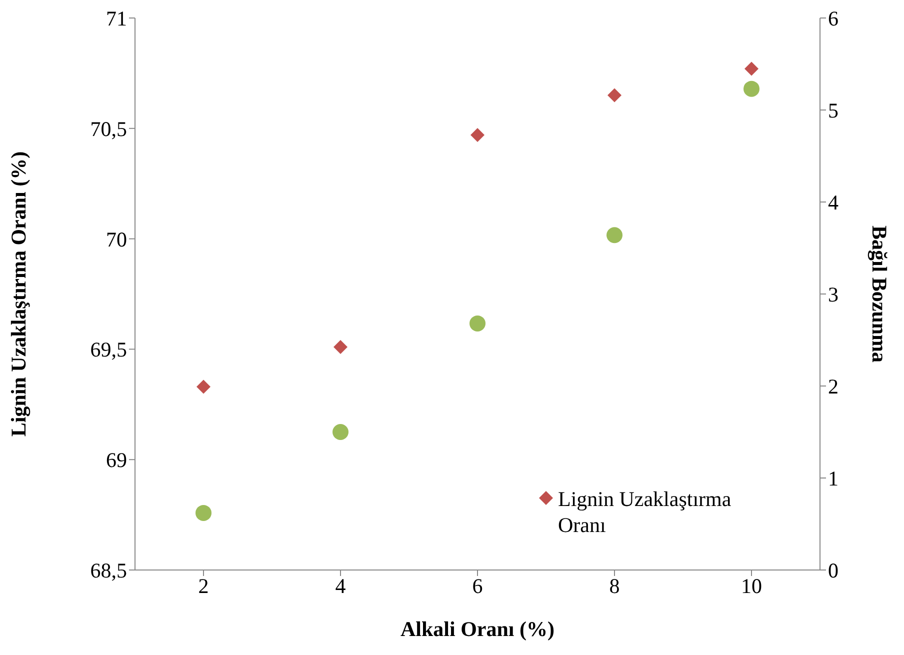 Image resolution: width=904 pixels, height=655 pixels. What do you see at coordinates (751, 586) in the screenshot?
I see `x-tick-label: 10` at bounding box center [751, 586].